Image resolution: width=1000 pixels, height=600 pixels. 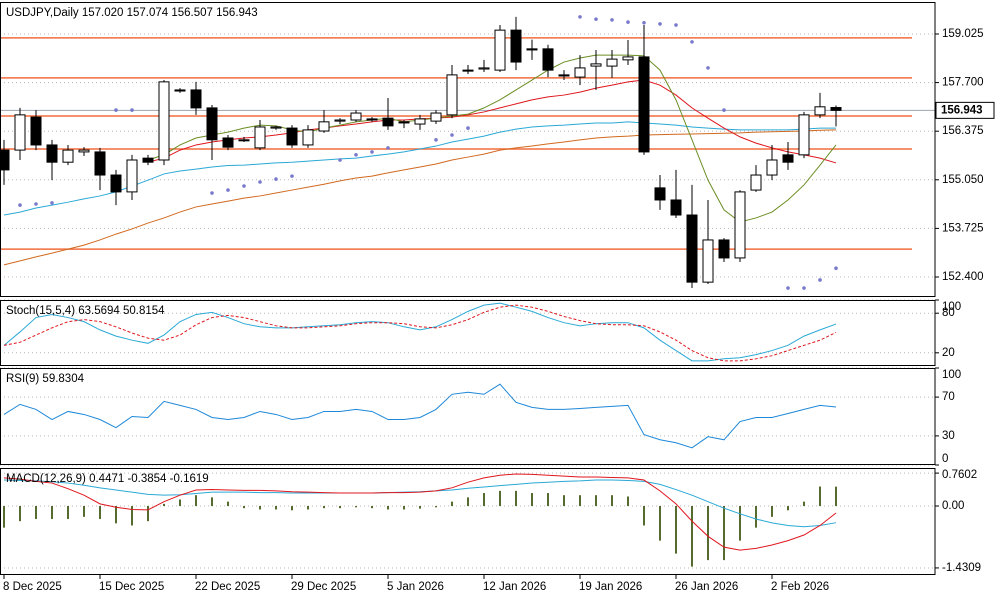 I want to click on y-tick-label: 0.00, so click(x=953, y=506).